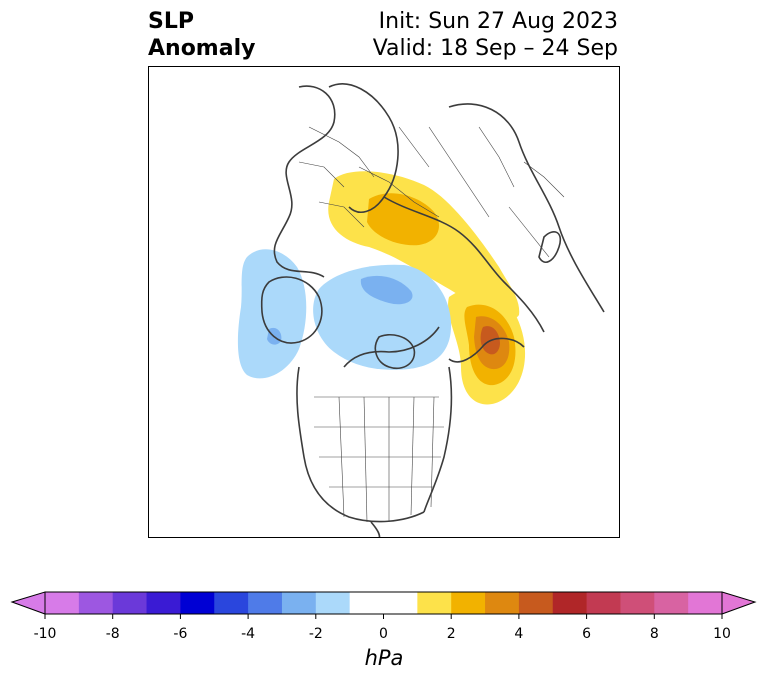 The image size is (768, 684). I want to click on russia-coast, so click(464, 264).